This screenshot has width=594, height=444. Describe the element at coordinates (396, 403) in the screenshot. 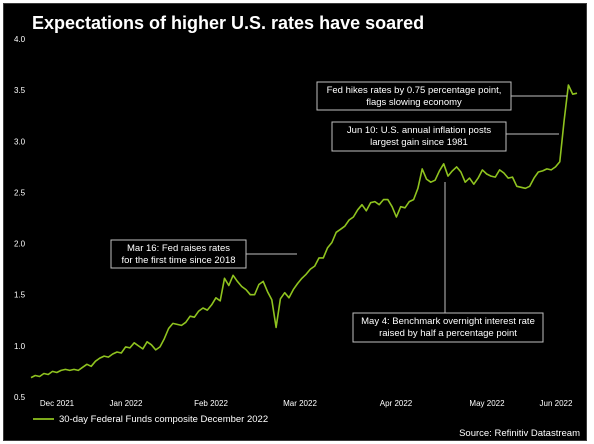

I see `x-tick-label: Apr 2022` at that location.